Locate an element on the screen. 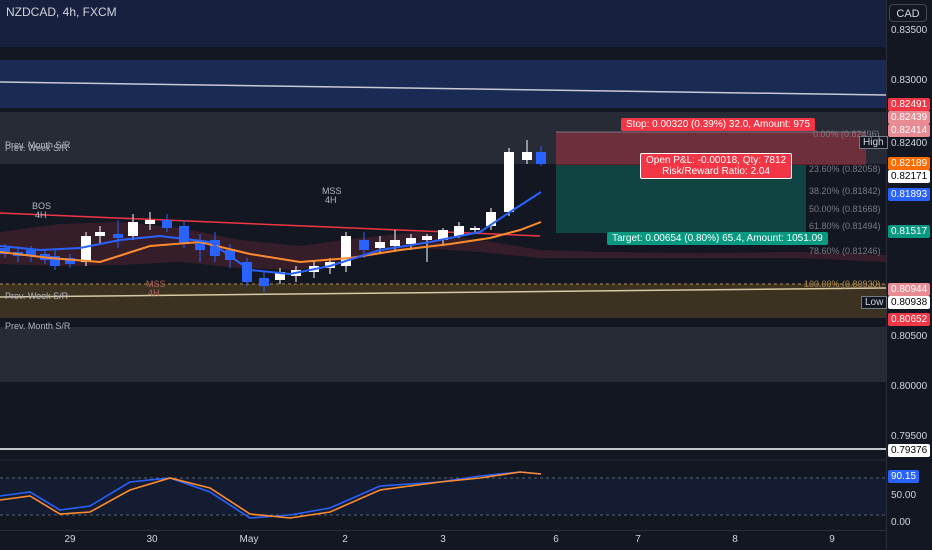 This screenshot has width=932, height=550. bos-label: BOS is located at coordinates (42, 206).